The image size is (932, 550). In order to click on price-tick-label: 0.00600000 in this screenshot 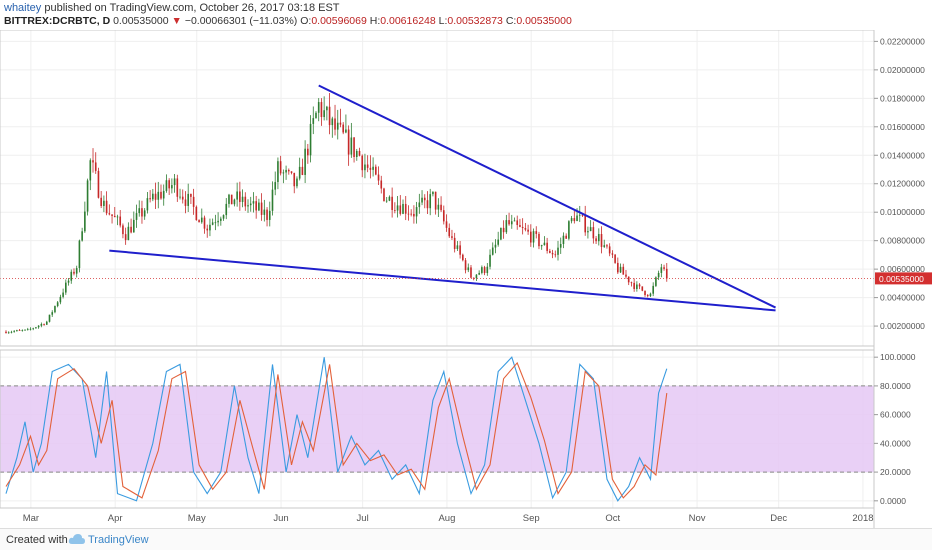, I will do `click(902, 269)`.